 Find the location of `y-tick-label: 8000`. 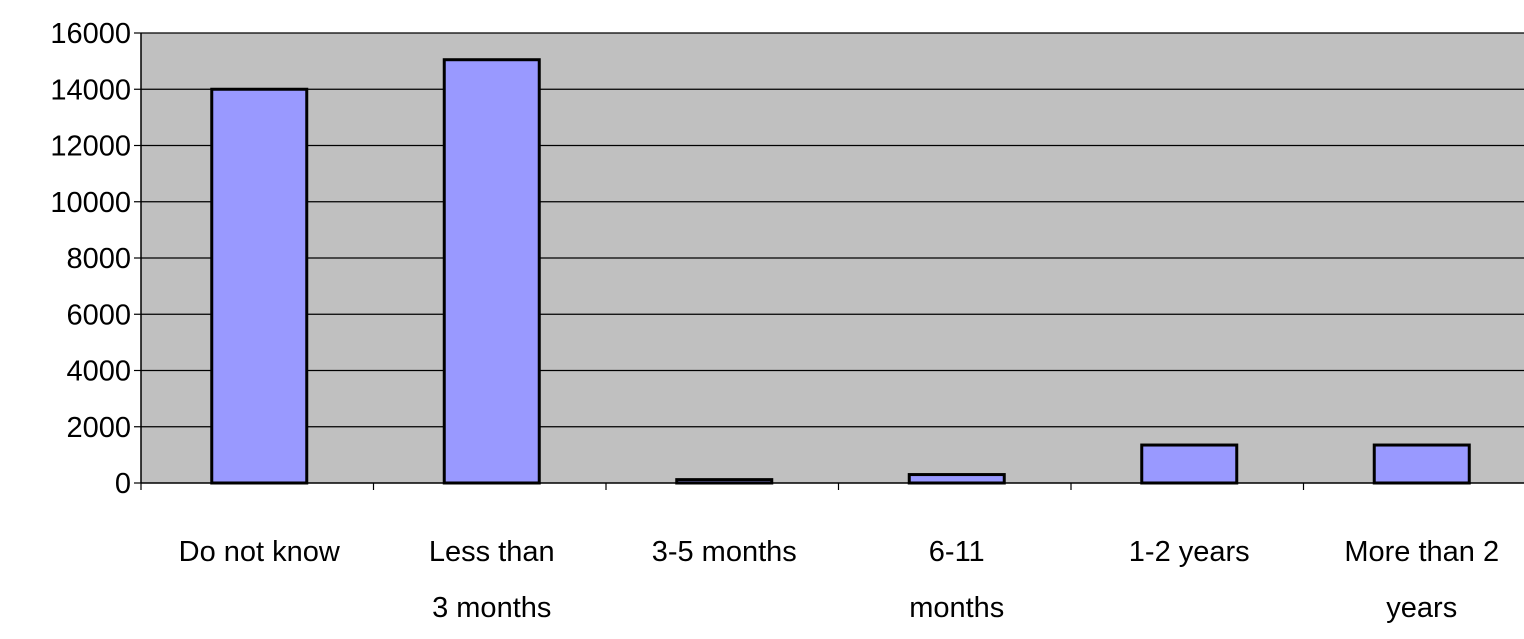

y-tick-label: 8000 is located at coordinates (98, 259).